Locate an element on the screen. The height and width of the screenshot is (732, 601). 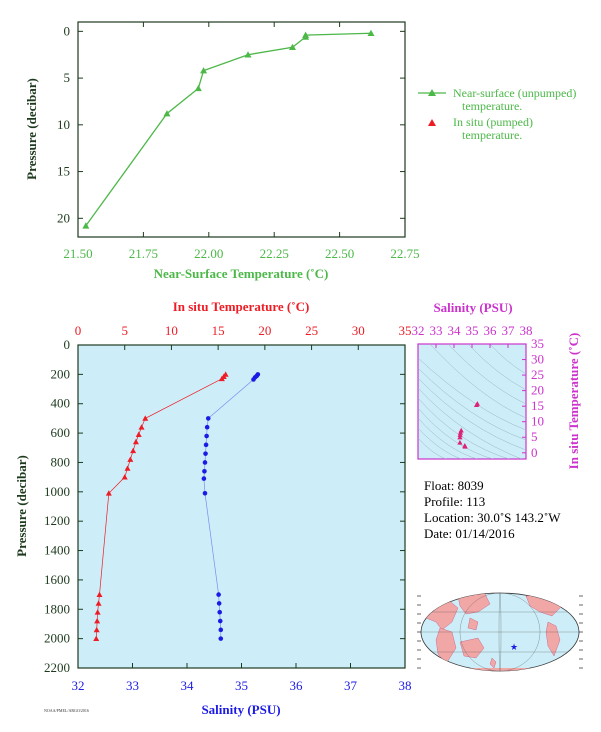
ts-xtick-label: 37 is located at coordinates (509, 330).